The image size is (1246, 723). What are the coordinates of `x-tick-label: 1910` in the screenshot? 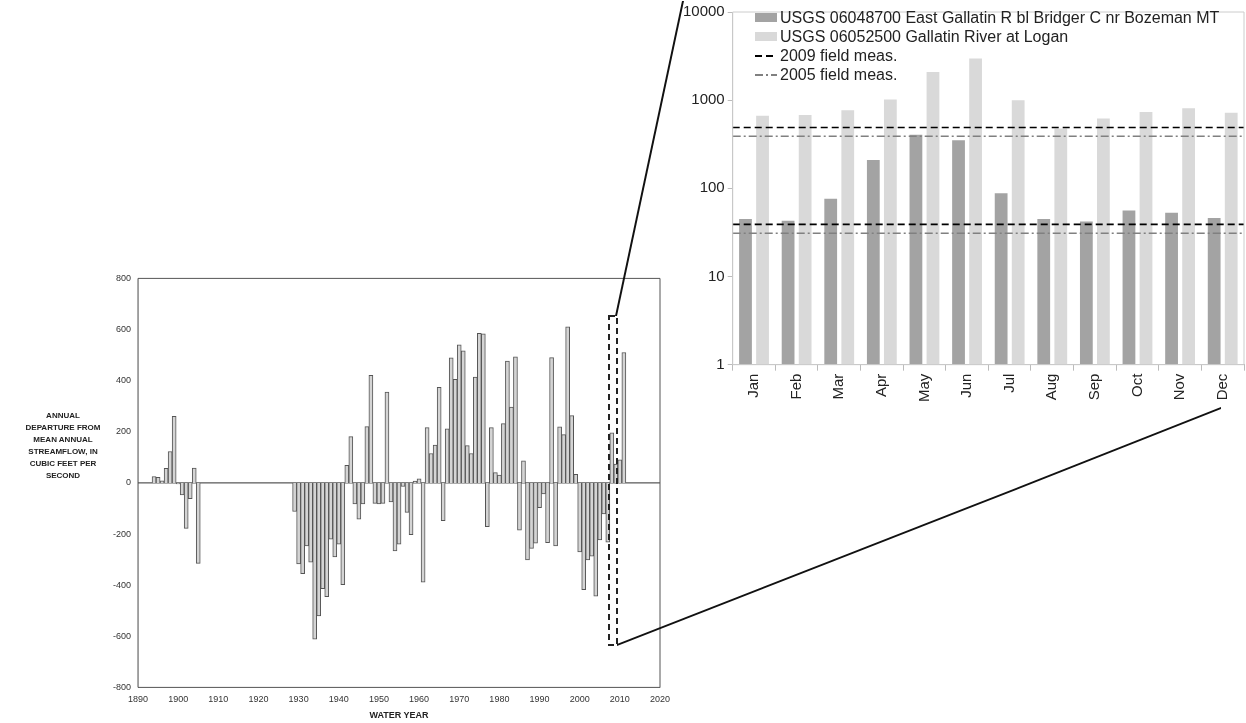 It's located at (218, 699).